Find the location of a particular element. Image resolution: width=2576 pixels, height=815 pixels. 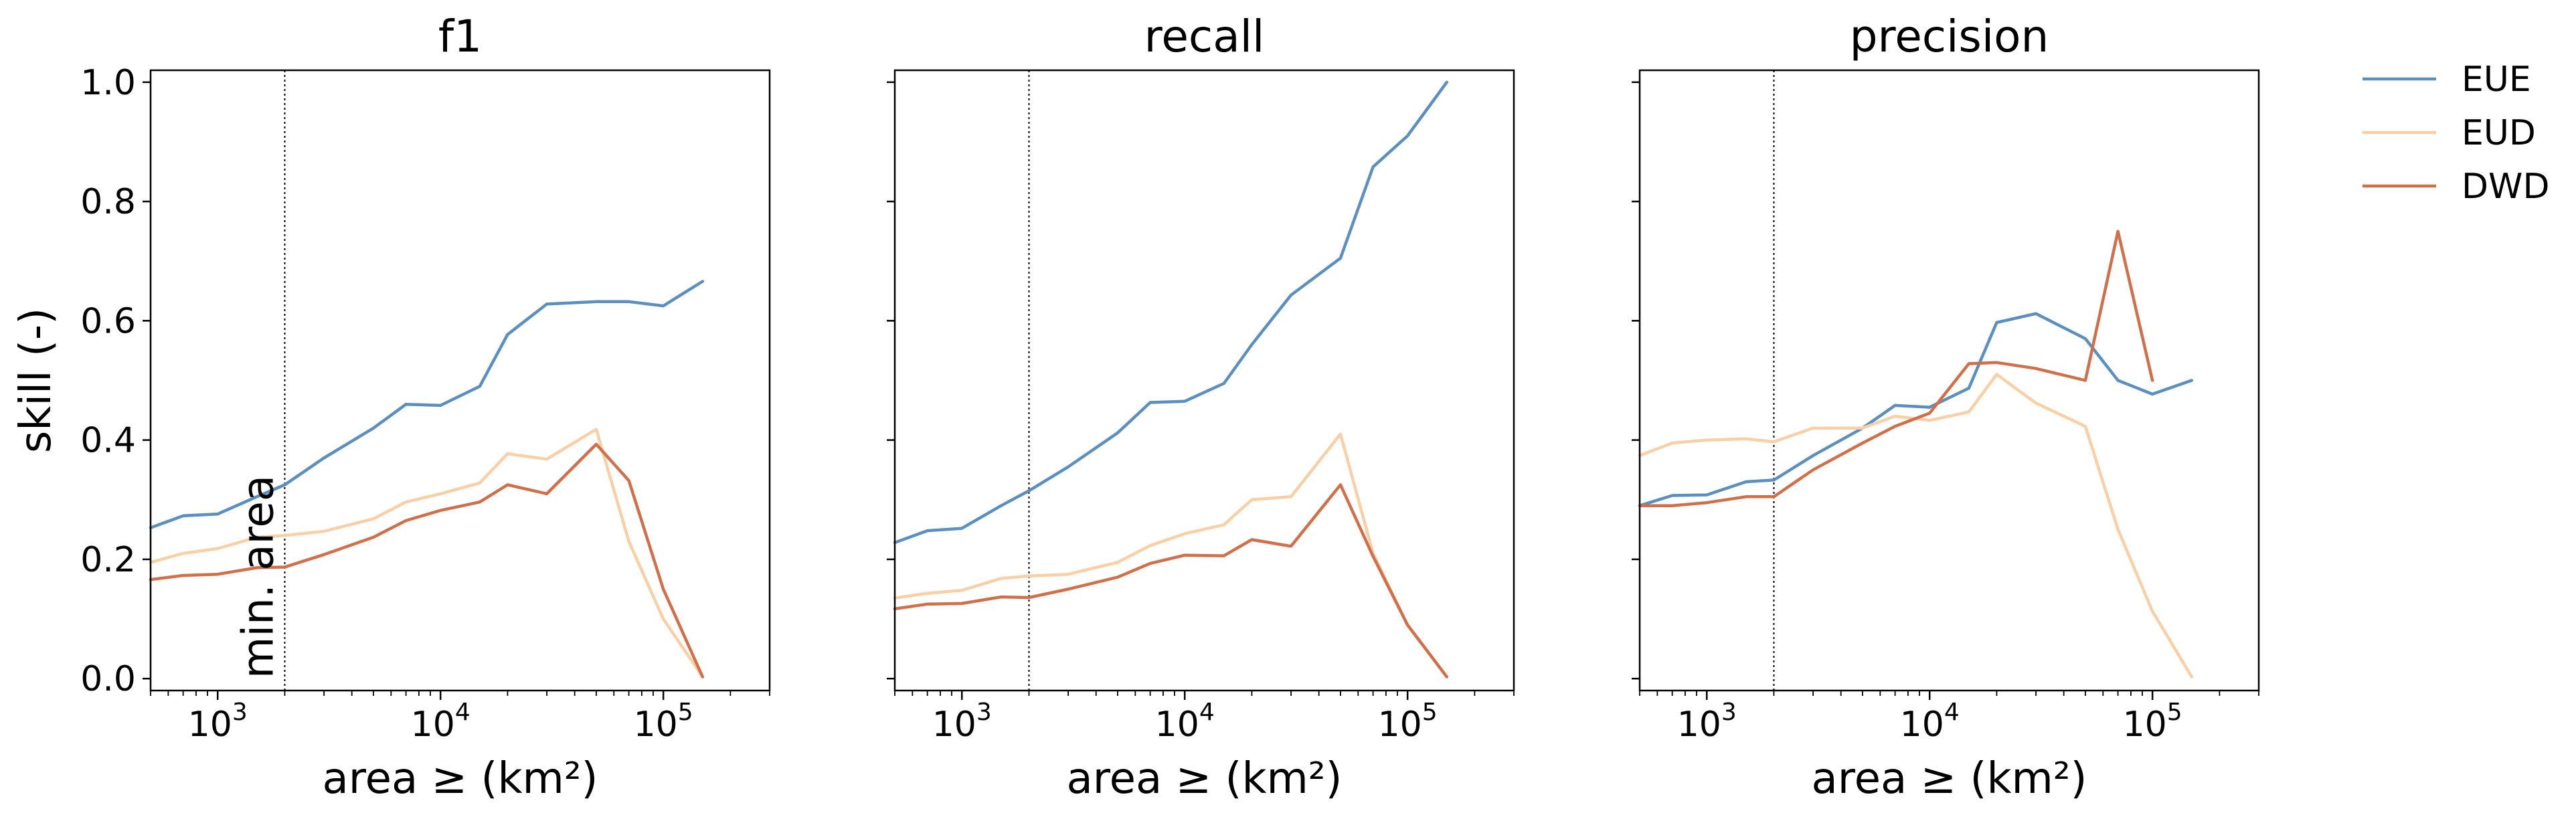

y-axis-label: skill (-) is located at coordinates (36, 380).